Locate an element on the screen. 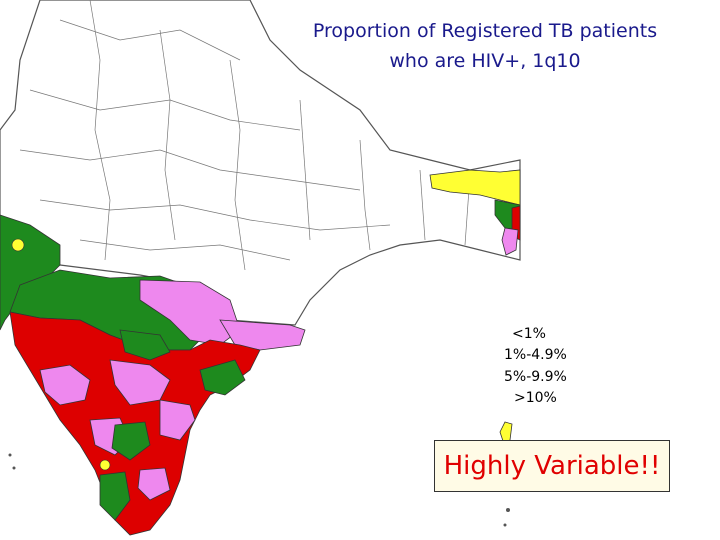  map-title-line-2: who are HIV+, 1q10 is located at coordinates (485, 61).